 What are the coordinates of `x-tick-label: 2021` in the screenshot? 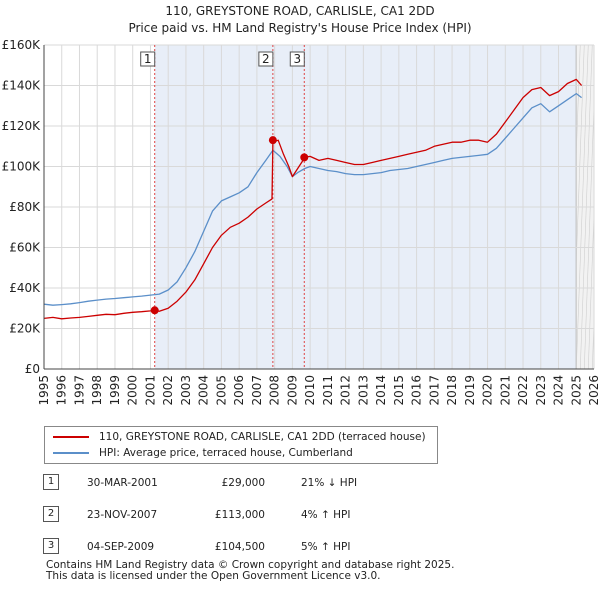 It's located at (505, 390).